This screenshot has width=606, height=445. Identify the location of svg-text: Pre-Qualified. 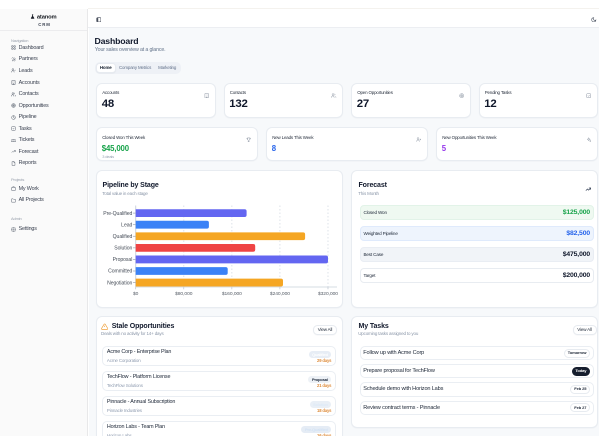
(117, 214).